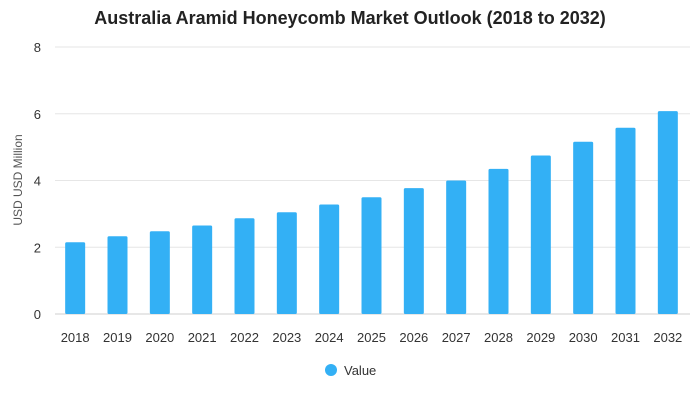  Describe the element at coordinates (456, 337) in the screenshot. I see `x-tick-label: 2027` at that location.